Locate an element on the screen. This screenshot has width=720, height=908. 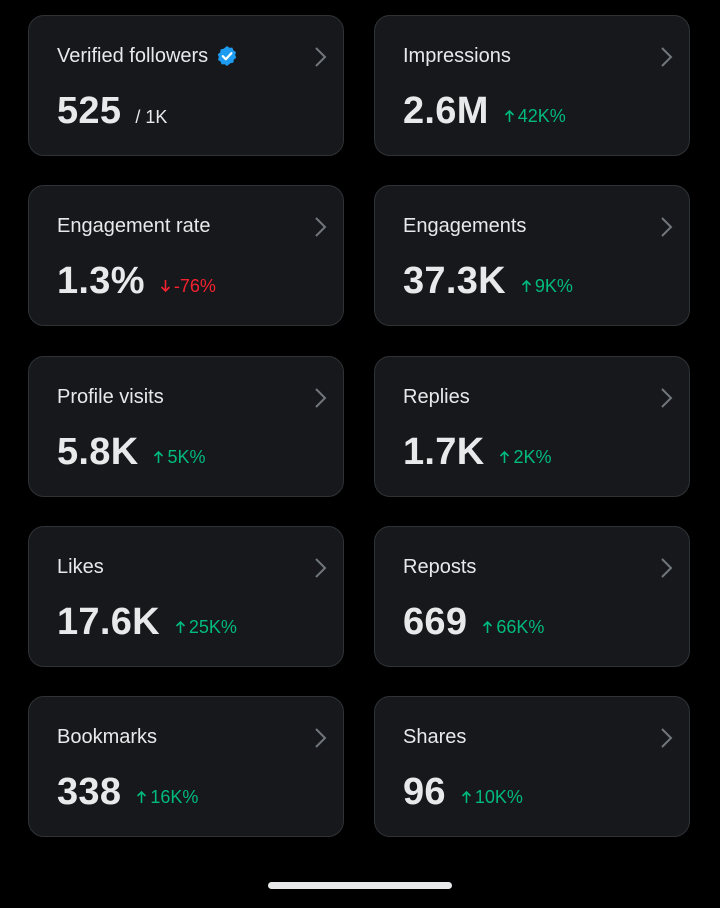
metric-change: 5K% is located at coordinates (179, 457).